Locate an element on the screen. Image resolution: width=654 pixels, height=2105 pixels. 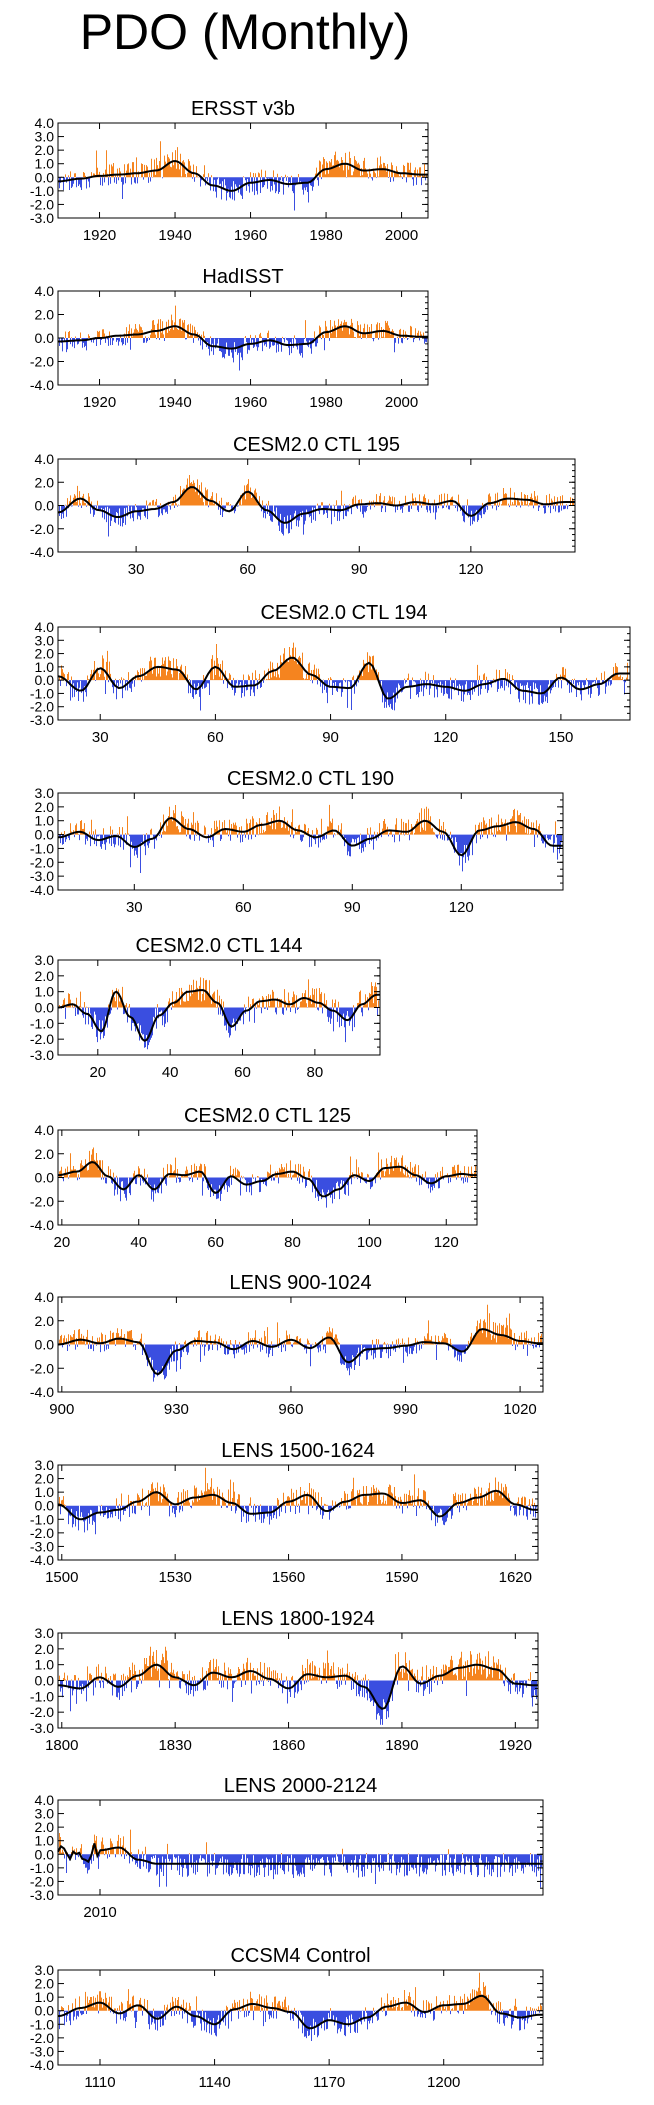
x-tick-label: 930 is located at coordinates (176, 1409).